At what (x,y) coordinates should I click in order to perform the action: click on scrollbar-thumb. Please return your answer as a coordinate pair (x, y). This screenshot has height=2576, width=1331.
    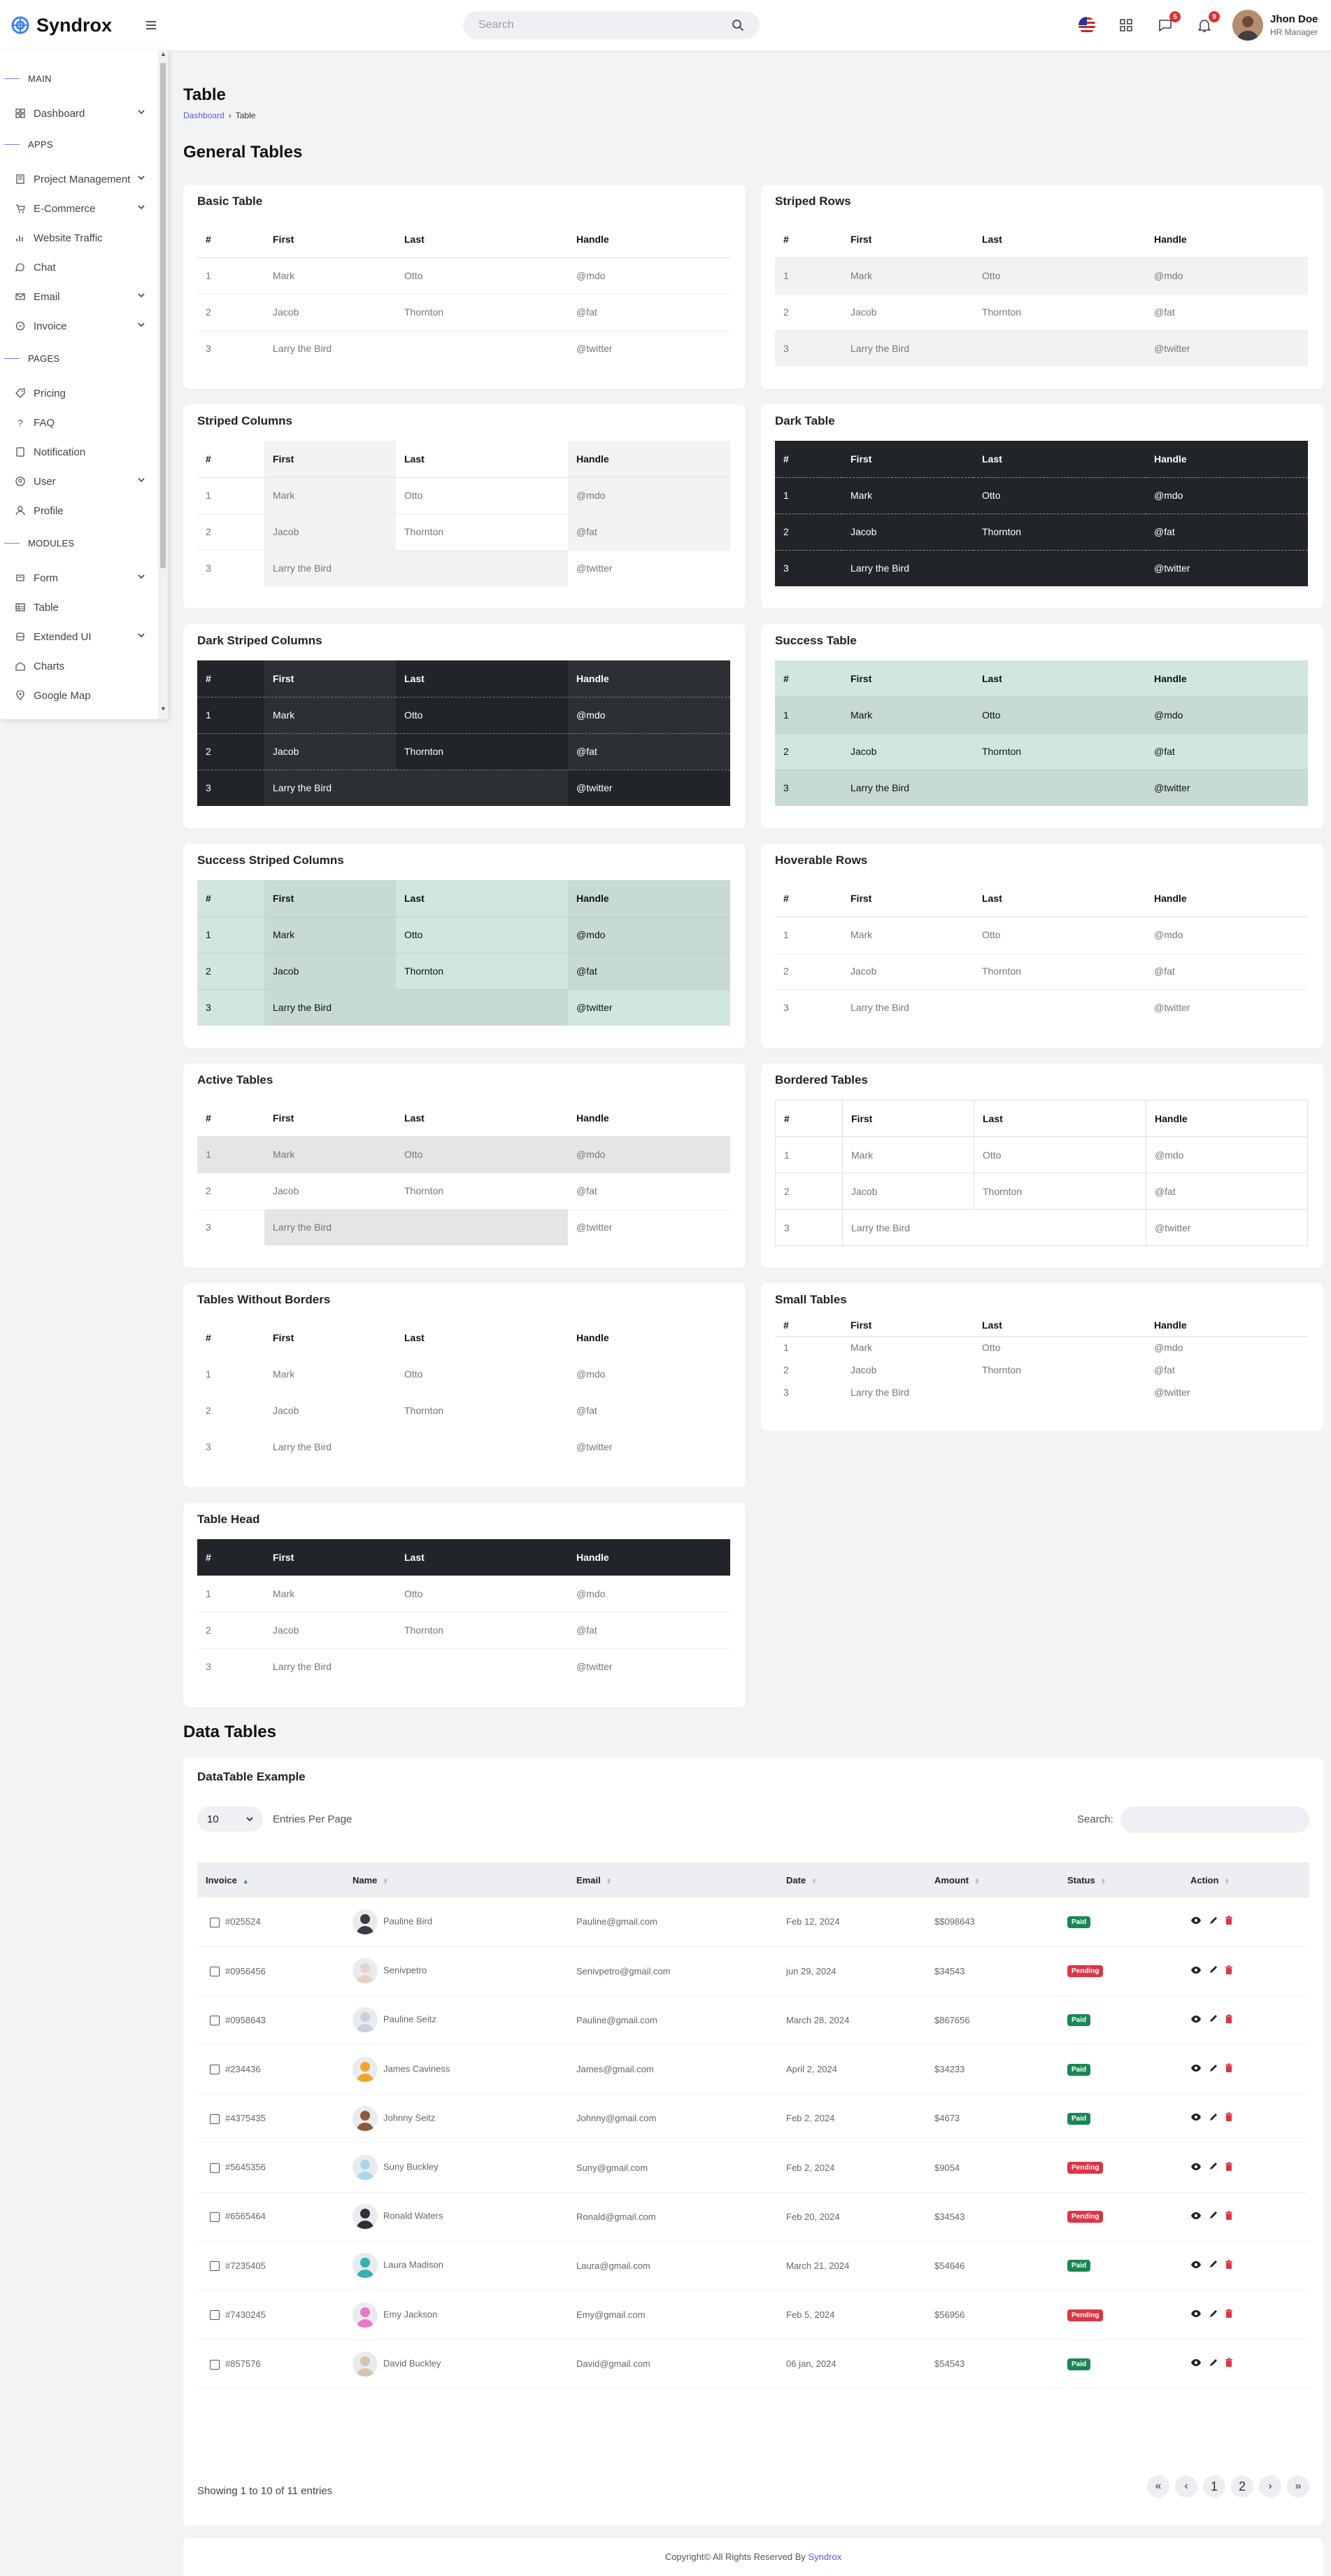
    Looking at the image, I should click on (163, 315).